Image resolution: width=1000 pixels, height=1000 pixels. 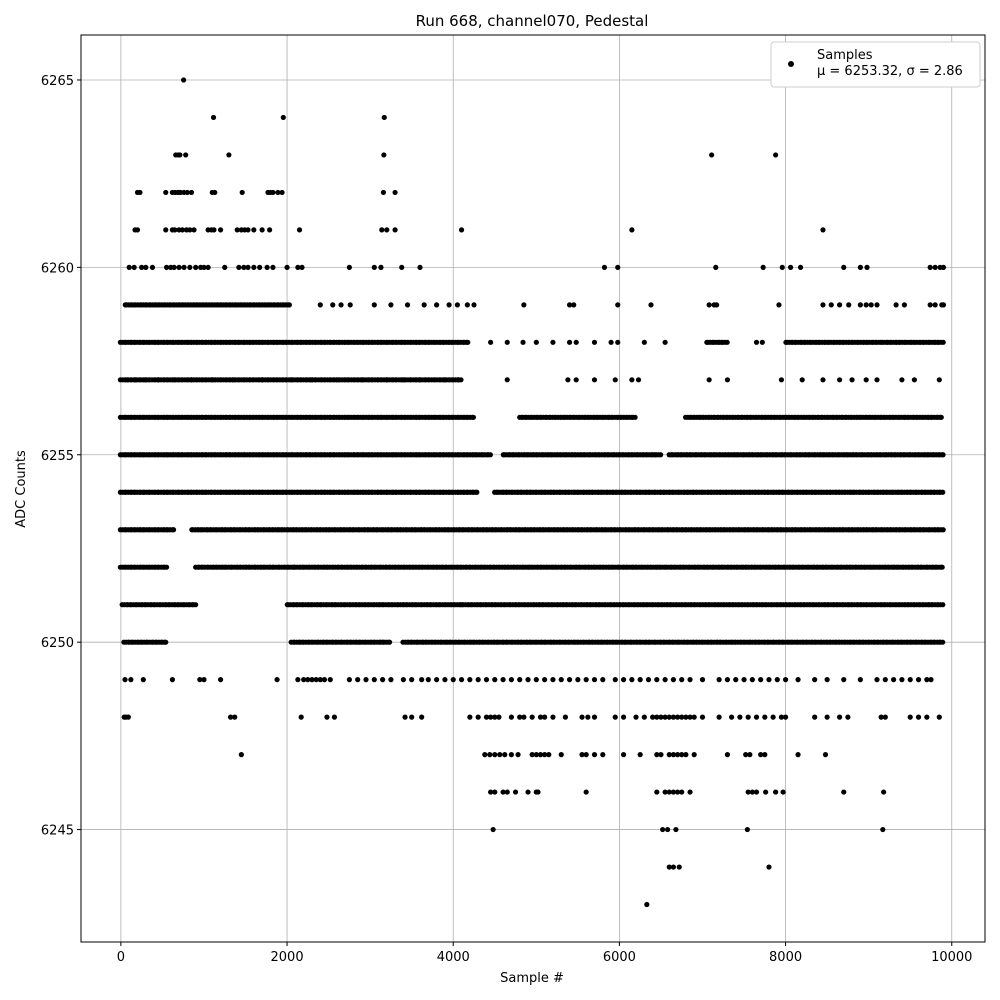 What do you see at coordinates (287, 957) in the screenshot?
I see `x-tick-label: 2000` at bounding box center [287, 957].